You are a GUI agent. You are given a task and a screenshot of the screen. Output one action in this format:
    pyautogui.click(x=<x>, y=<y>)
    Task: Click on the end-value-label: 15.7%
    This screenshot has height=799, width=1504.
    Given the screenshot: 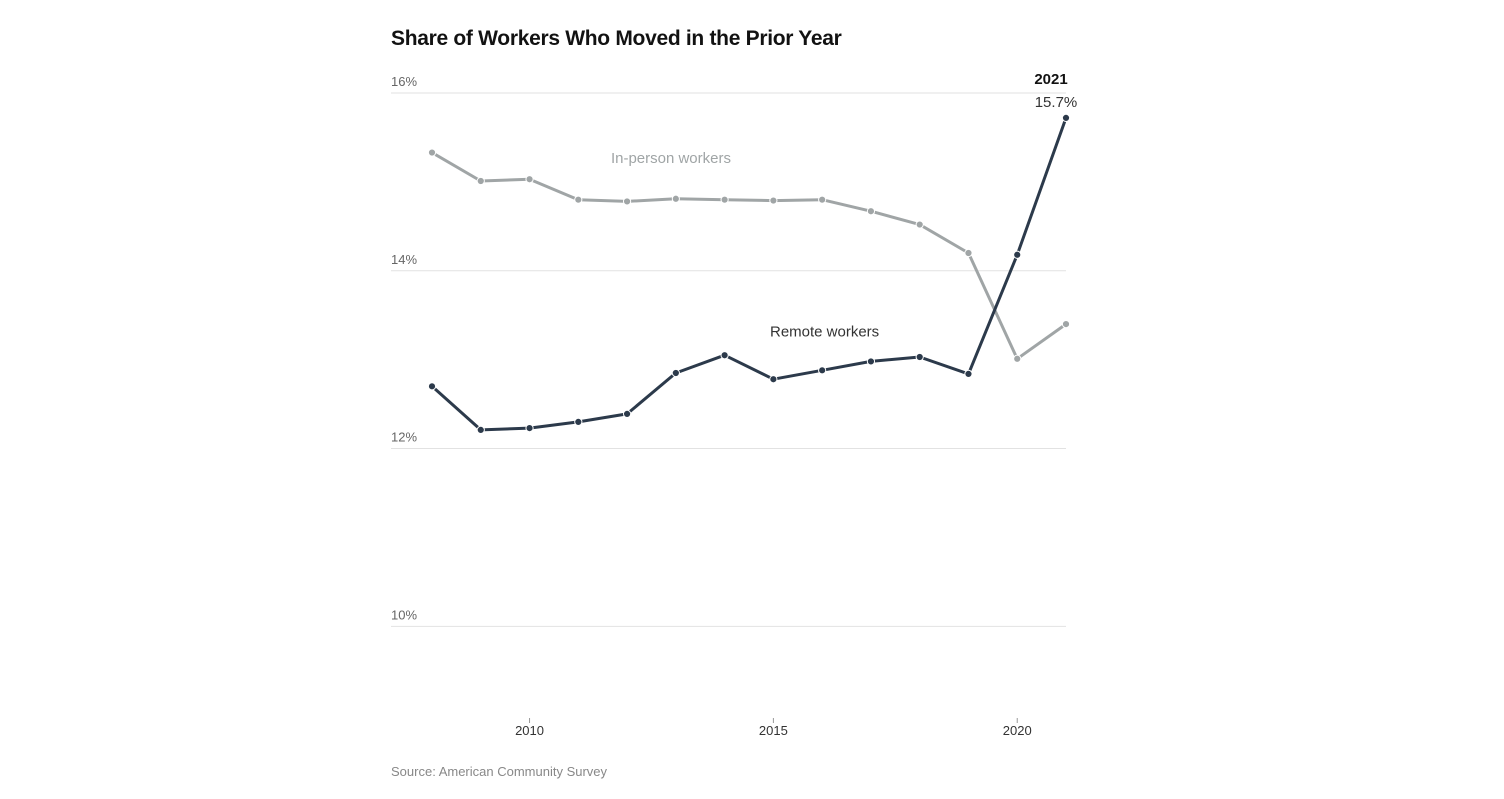 What is the action you would take?
    pyautogui.click(x=1056, y=102)
    